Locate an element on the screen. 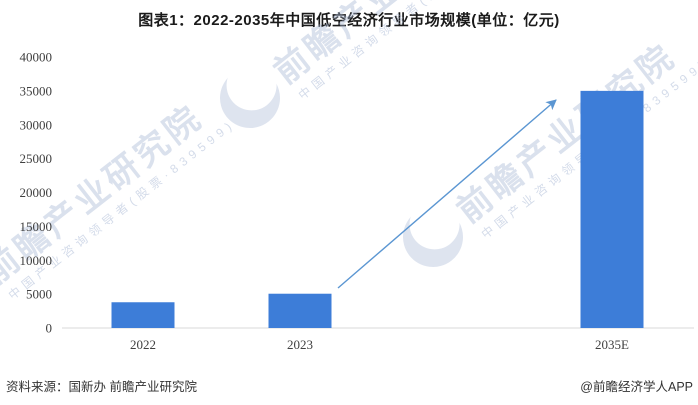 The width and height of the screenshot is (698, 405). x-axis-category-label: 2022 is located at coordinates (143, 344).